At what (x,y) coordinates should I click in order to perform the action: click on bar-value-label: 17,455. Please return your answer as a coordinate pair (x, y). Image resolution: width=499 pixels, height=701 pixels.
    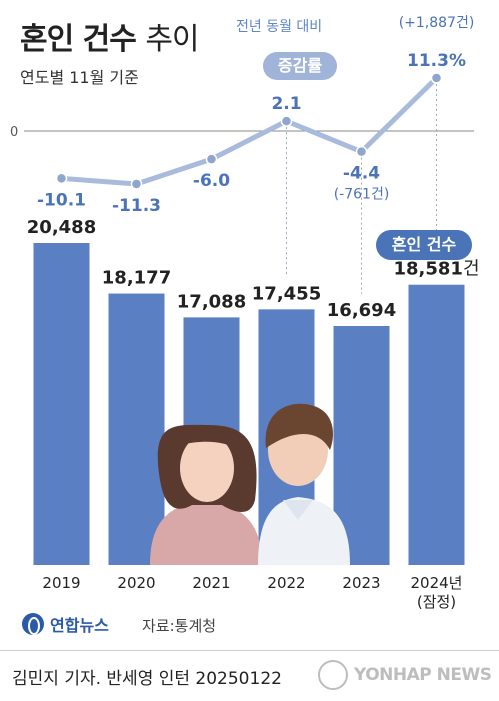
    Looking at the image, I should click on (286, 293).